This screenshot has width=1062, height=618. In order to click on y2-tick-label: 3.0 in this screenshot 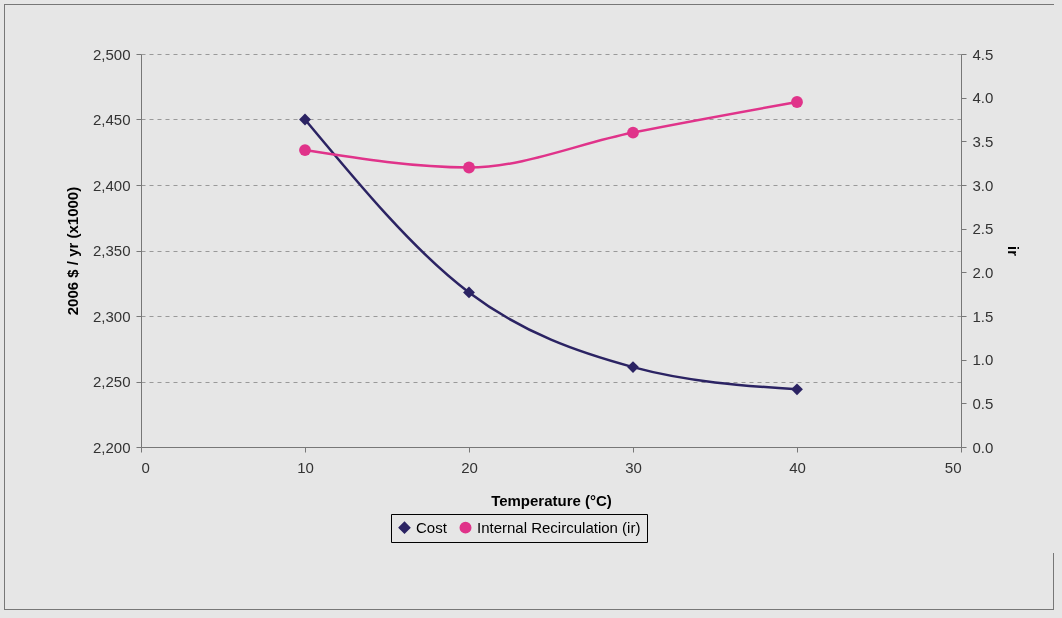, I will do `click(983, 185)`.